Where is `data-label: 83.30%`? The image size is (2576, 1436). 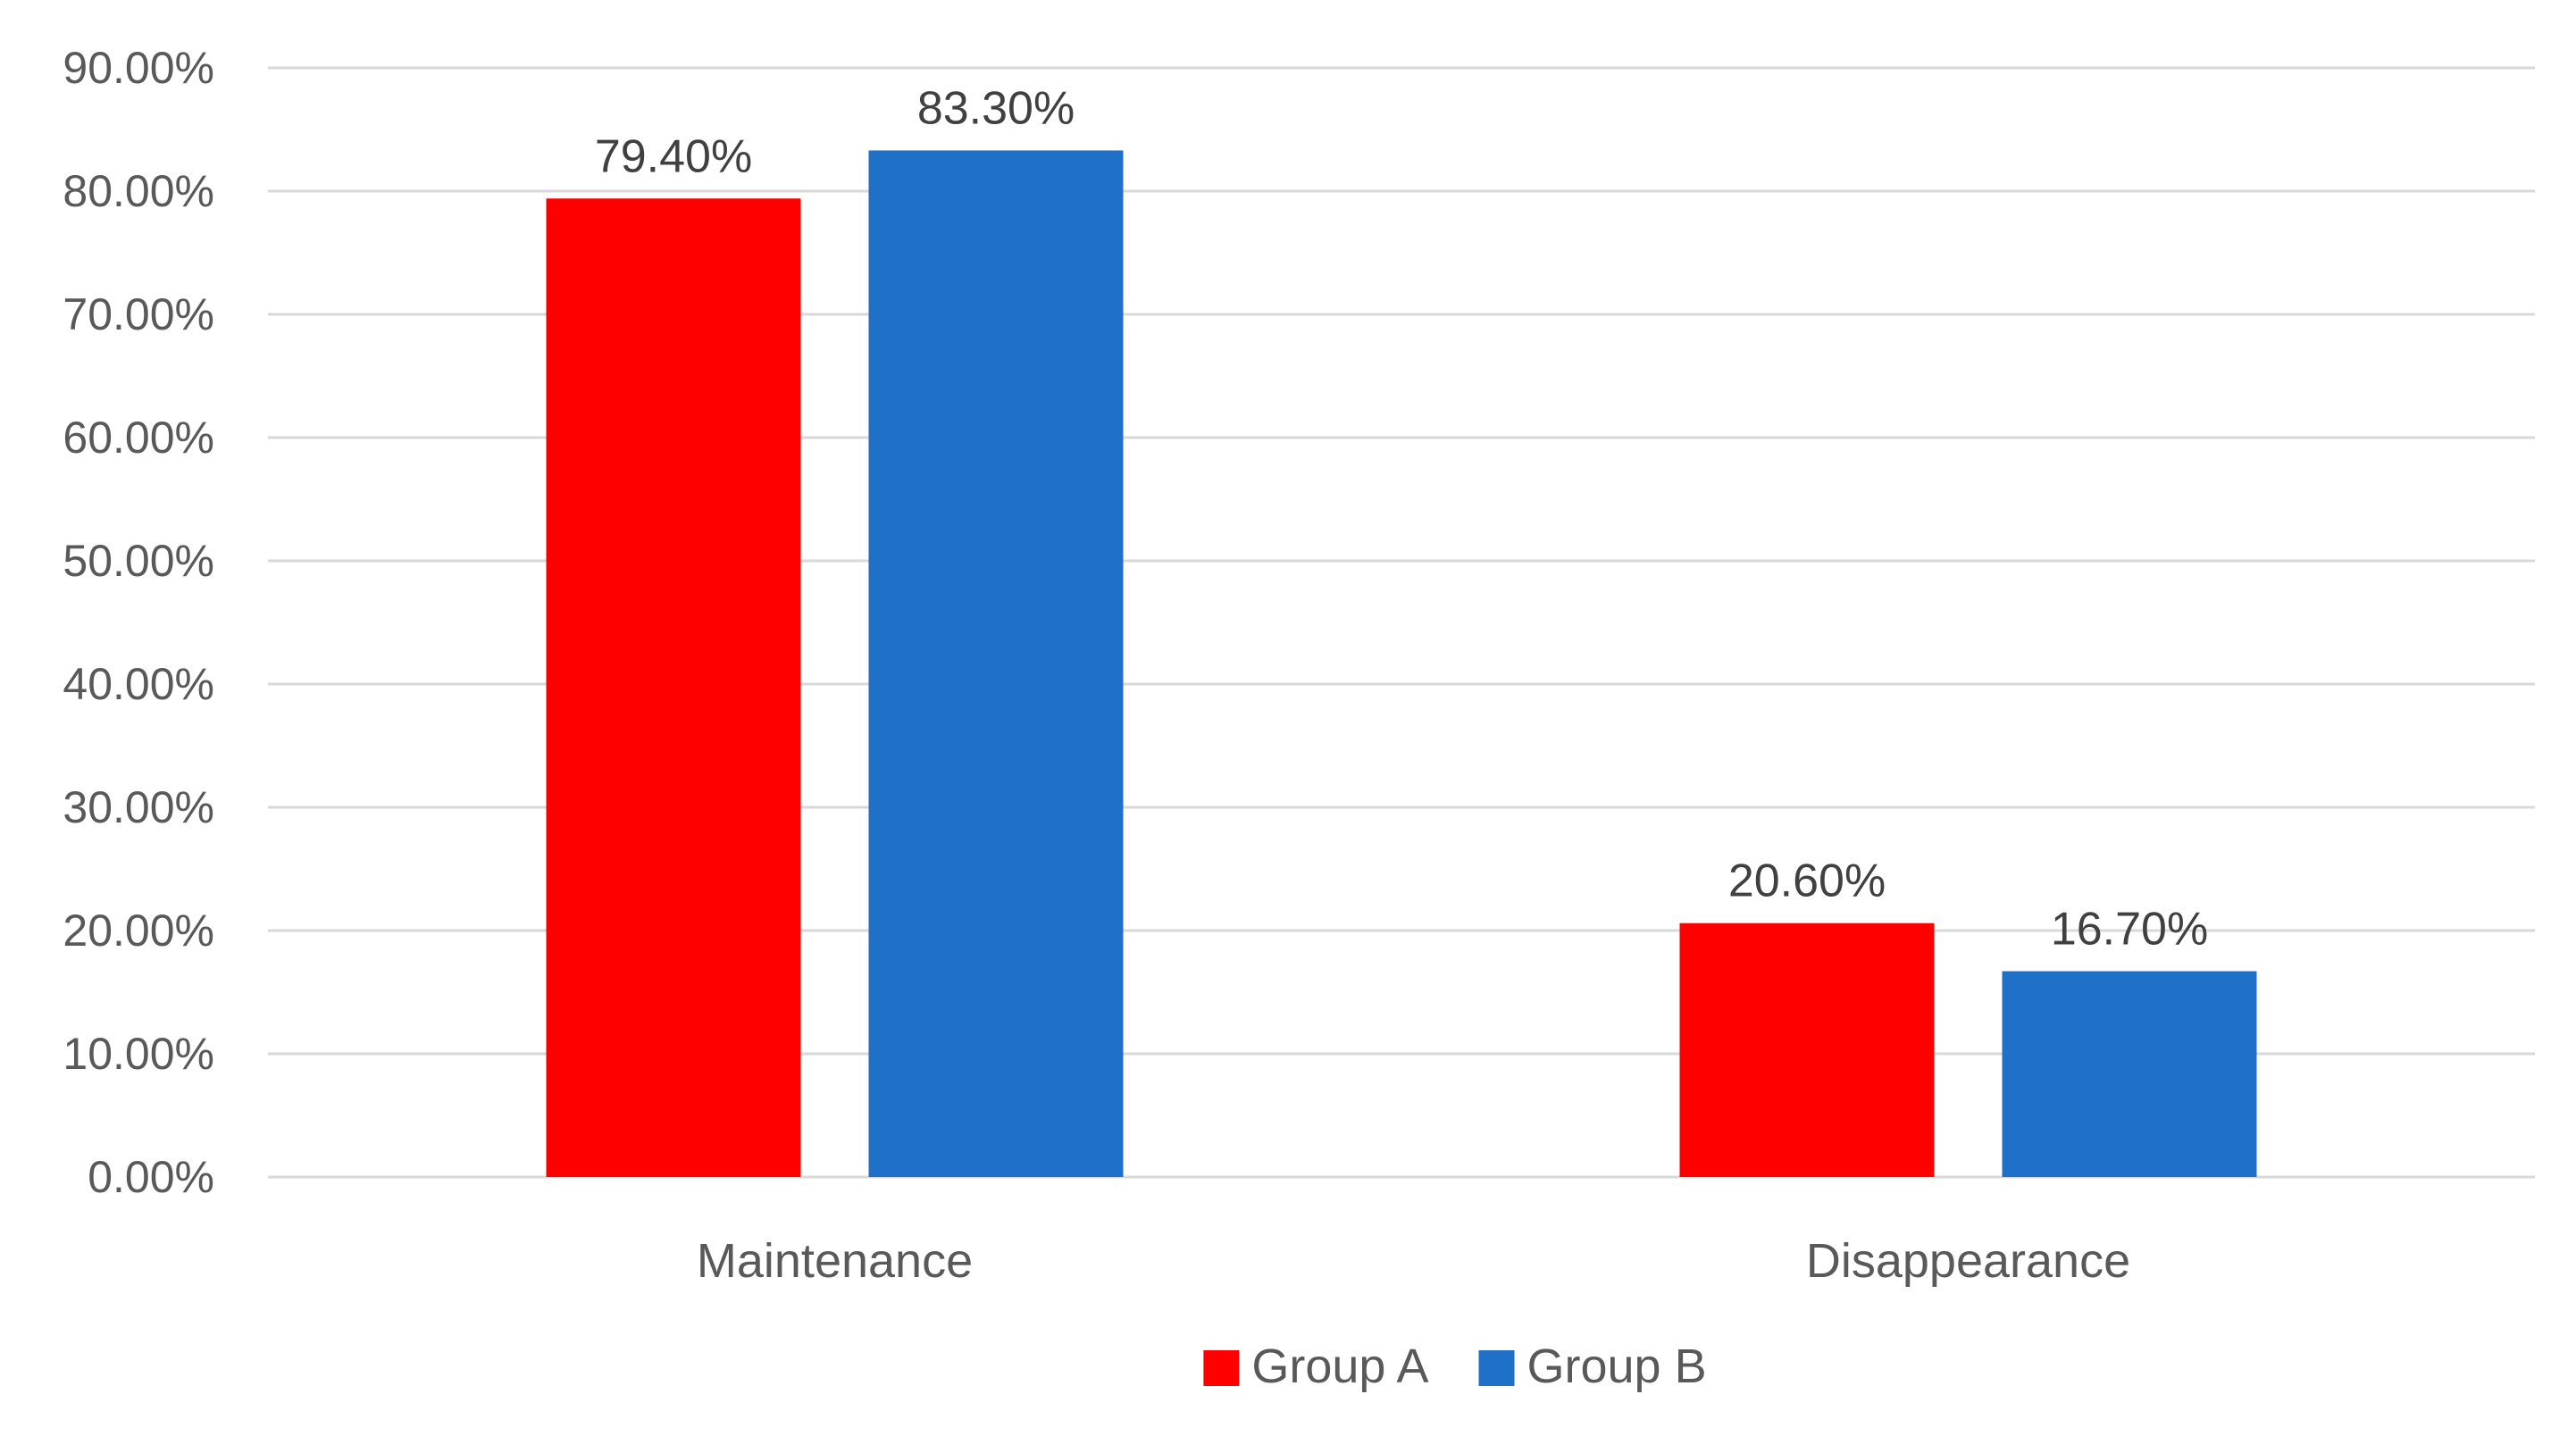
data-label: 83.30% is located at coordinates (996, 108).